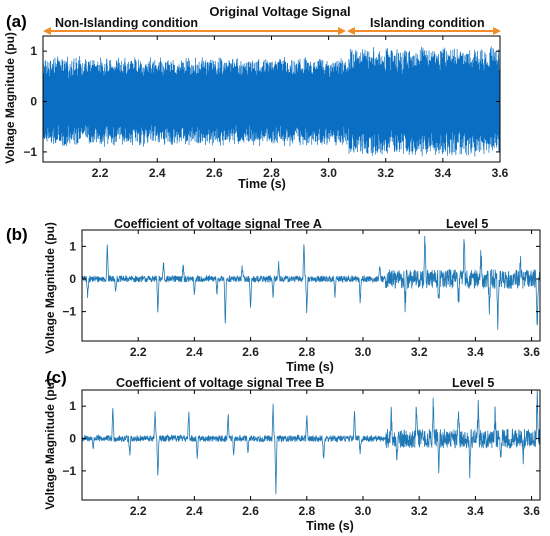 The image size is (550, 536). What do you see at coordinates (342, 31) in the screenshot?
I see `non-islanding-arrowhead-right` at bounding box center [342, 31].